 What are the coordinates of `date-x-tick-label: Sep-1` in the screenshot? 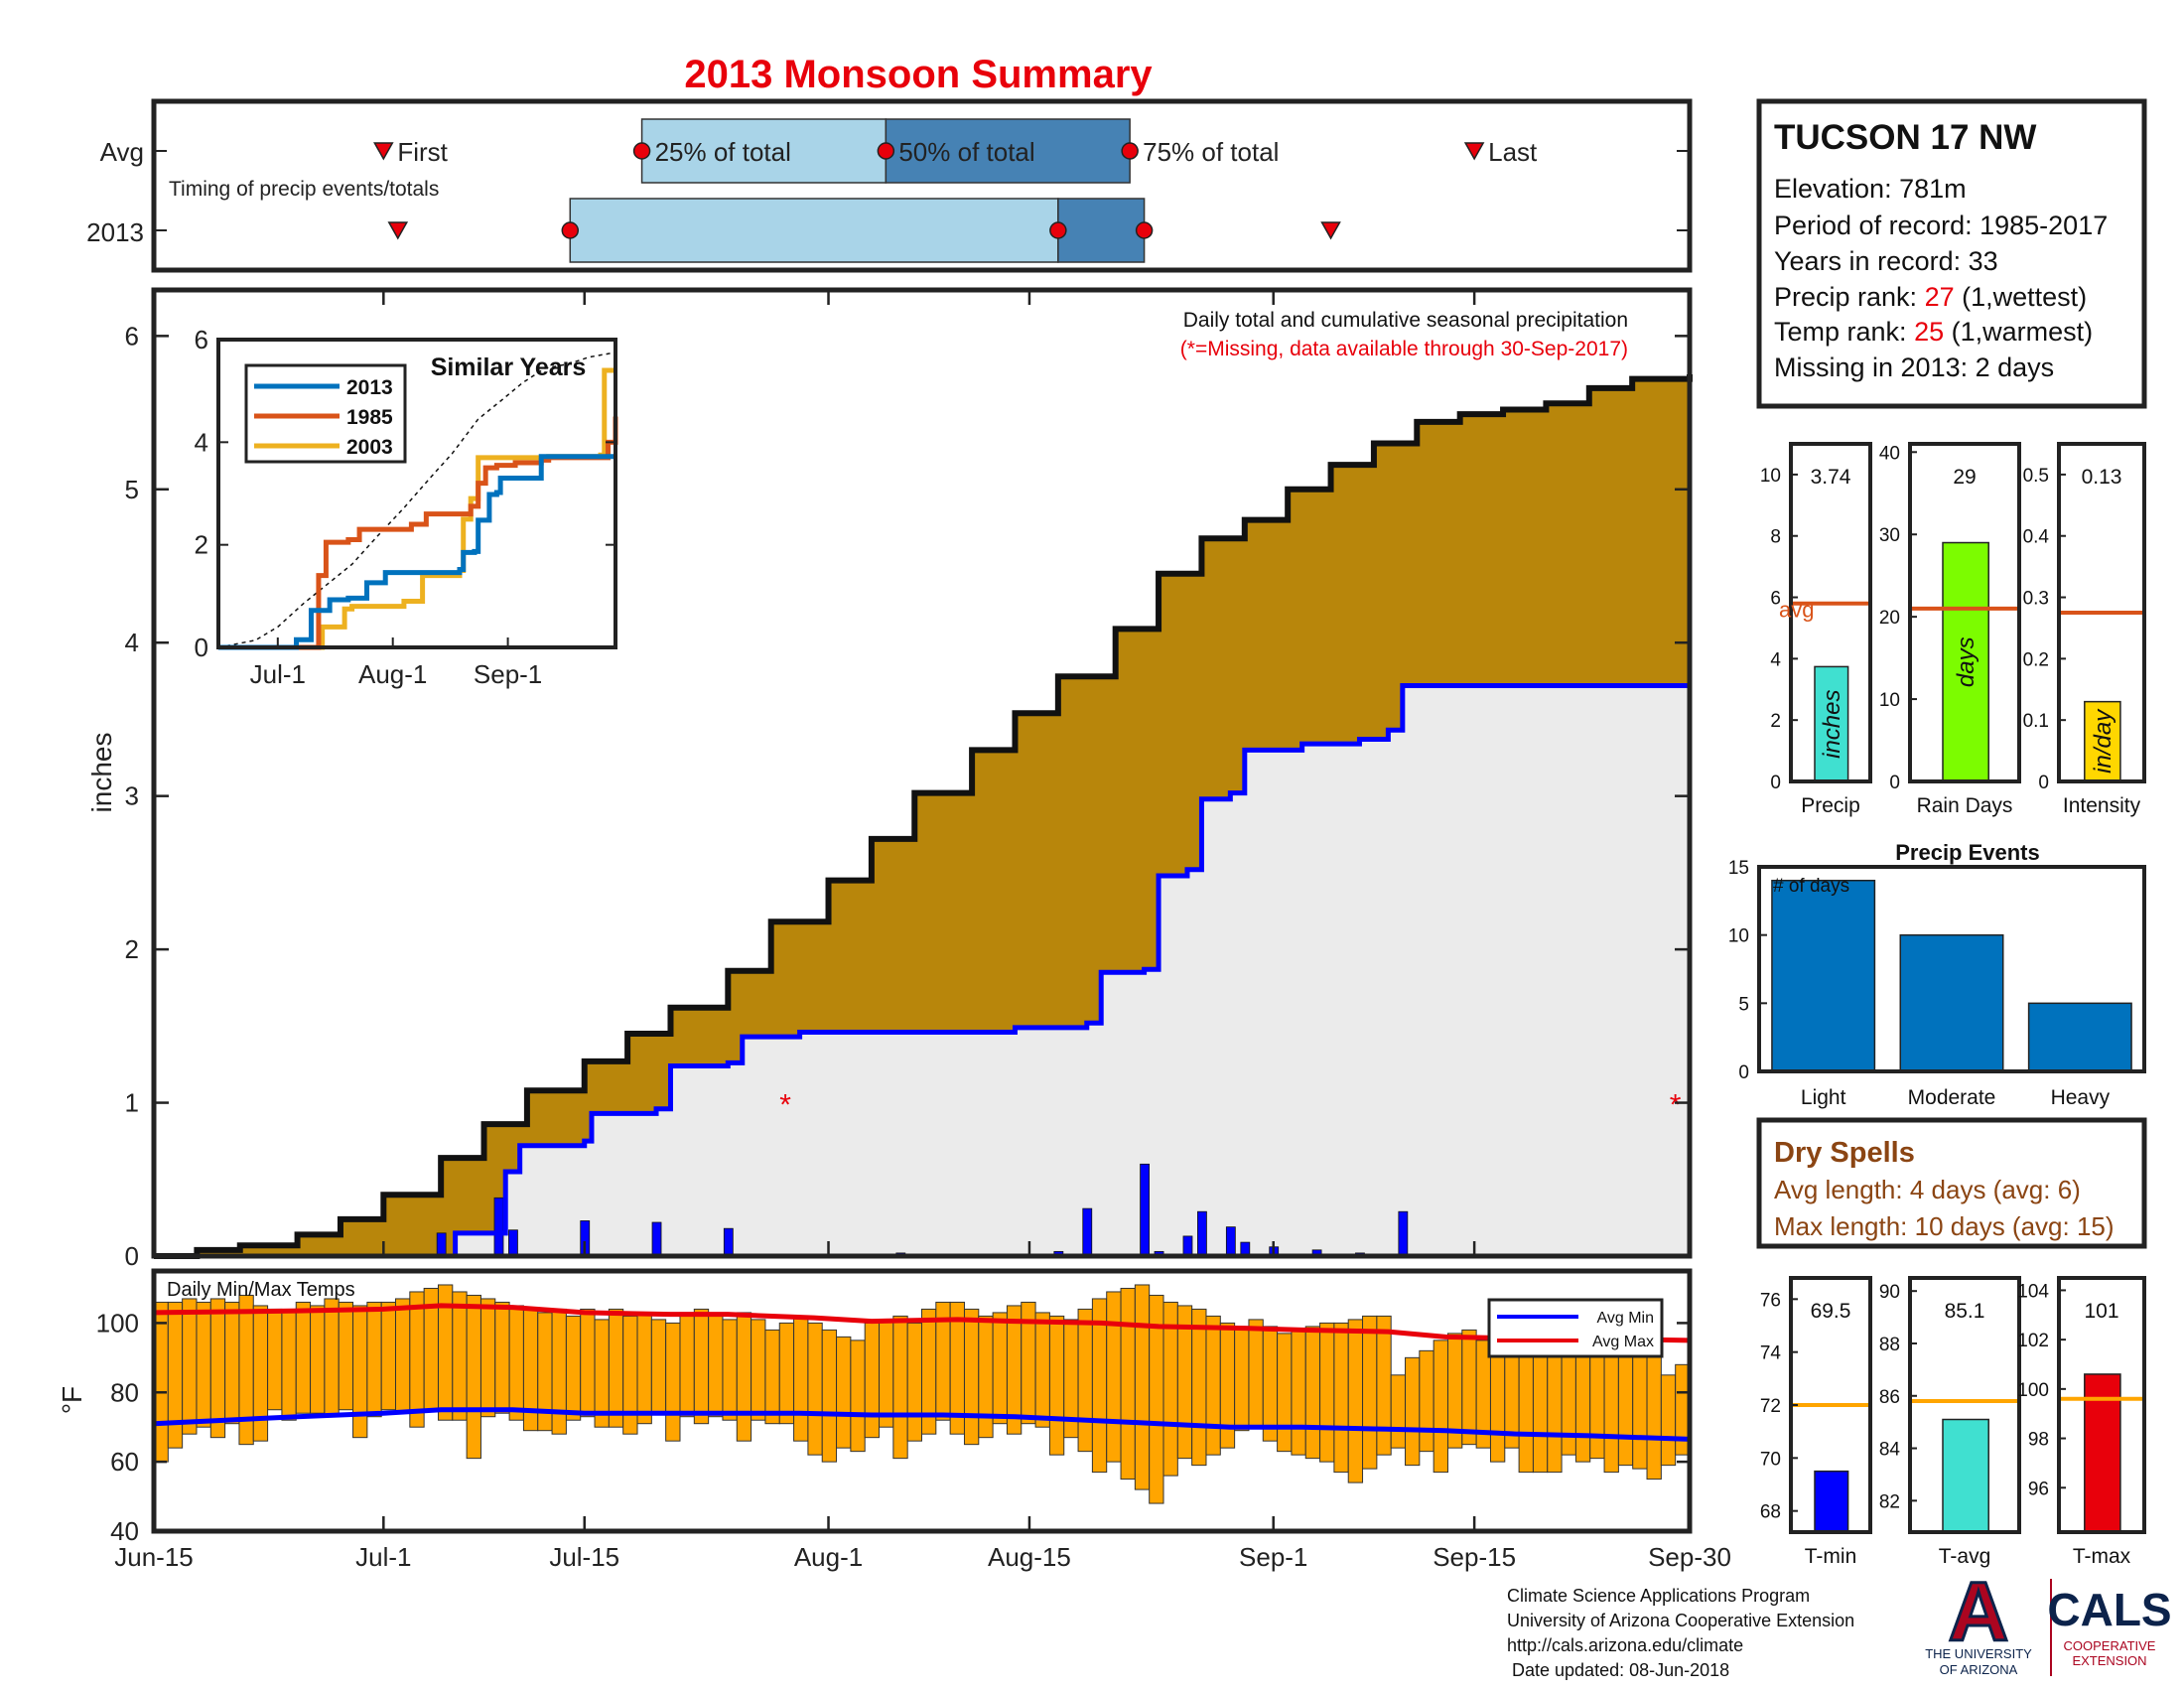 It's located at (1273, 1557).